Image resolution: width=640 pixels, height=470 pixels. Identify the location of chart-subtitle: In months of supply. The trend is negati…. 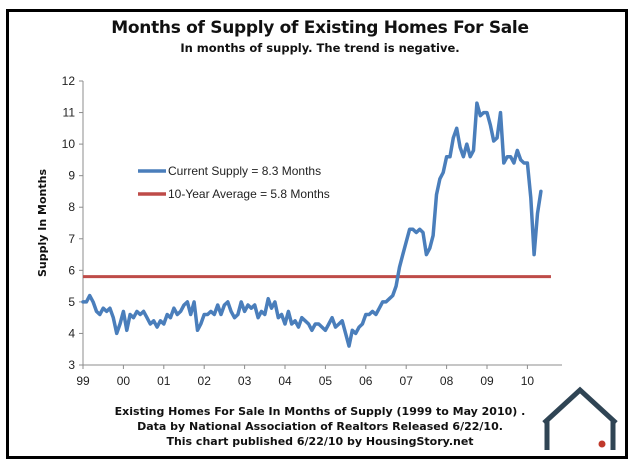
(320, 48).